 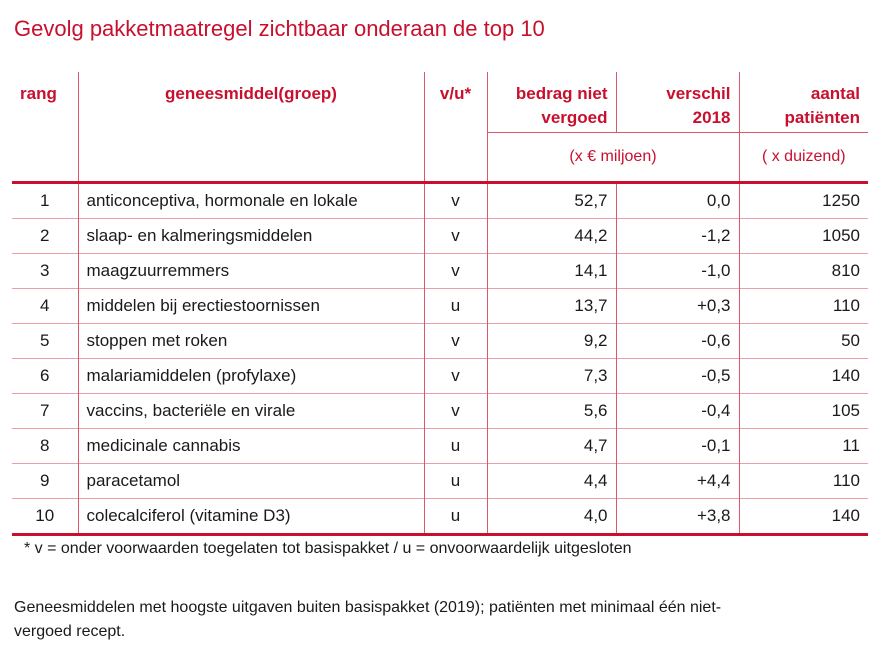 What do you see at coordinates (250, 341) in the screenshot?
I see `cell-middel: stoppen met roken` at bounding box center [250, 341].